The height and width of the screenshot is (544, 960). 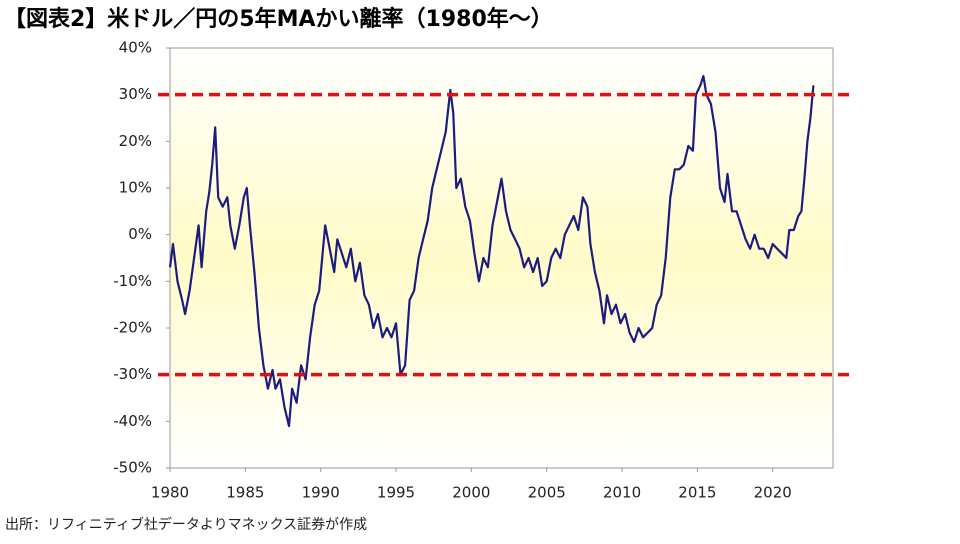 I want to click on source-note: 出所：リフィニティブ社データよりマネックス証券が作成, so click(x=186, y=524).